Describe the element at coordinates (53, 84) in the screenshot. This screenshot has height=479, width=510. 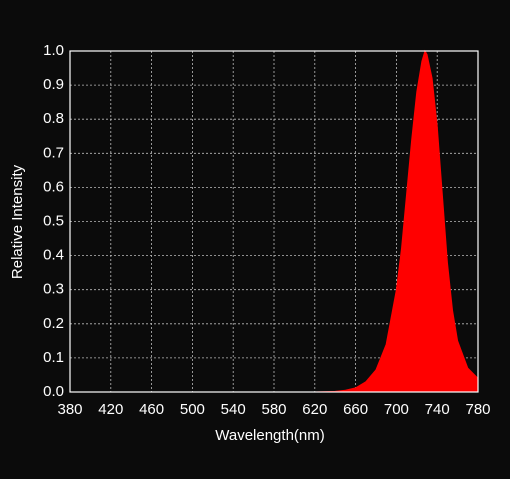
I see `y-tick-label: 0.9` at that location.